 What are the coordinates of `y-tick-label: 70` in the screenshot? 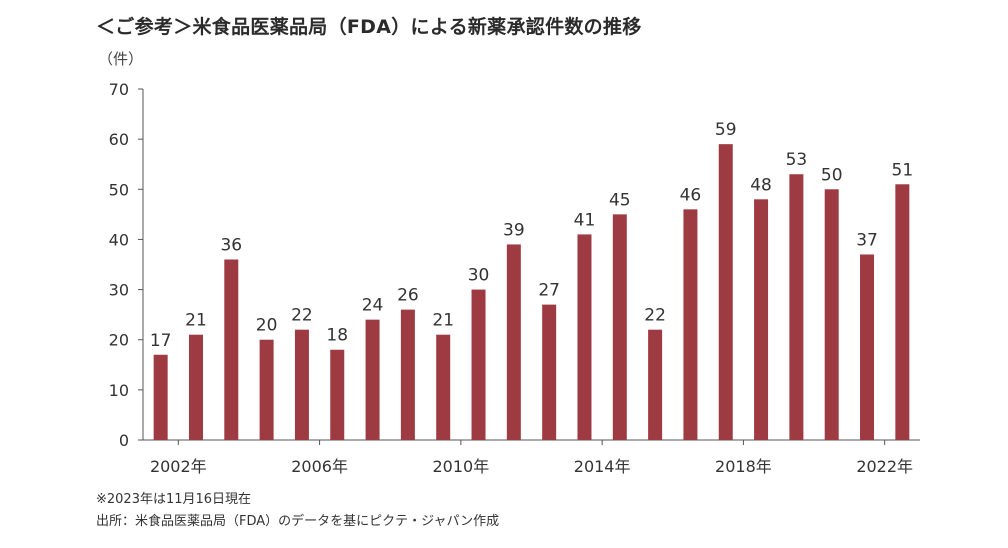 It's located at (119, 89).